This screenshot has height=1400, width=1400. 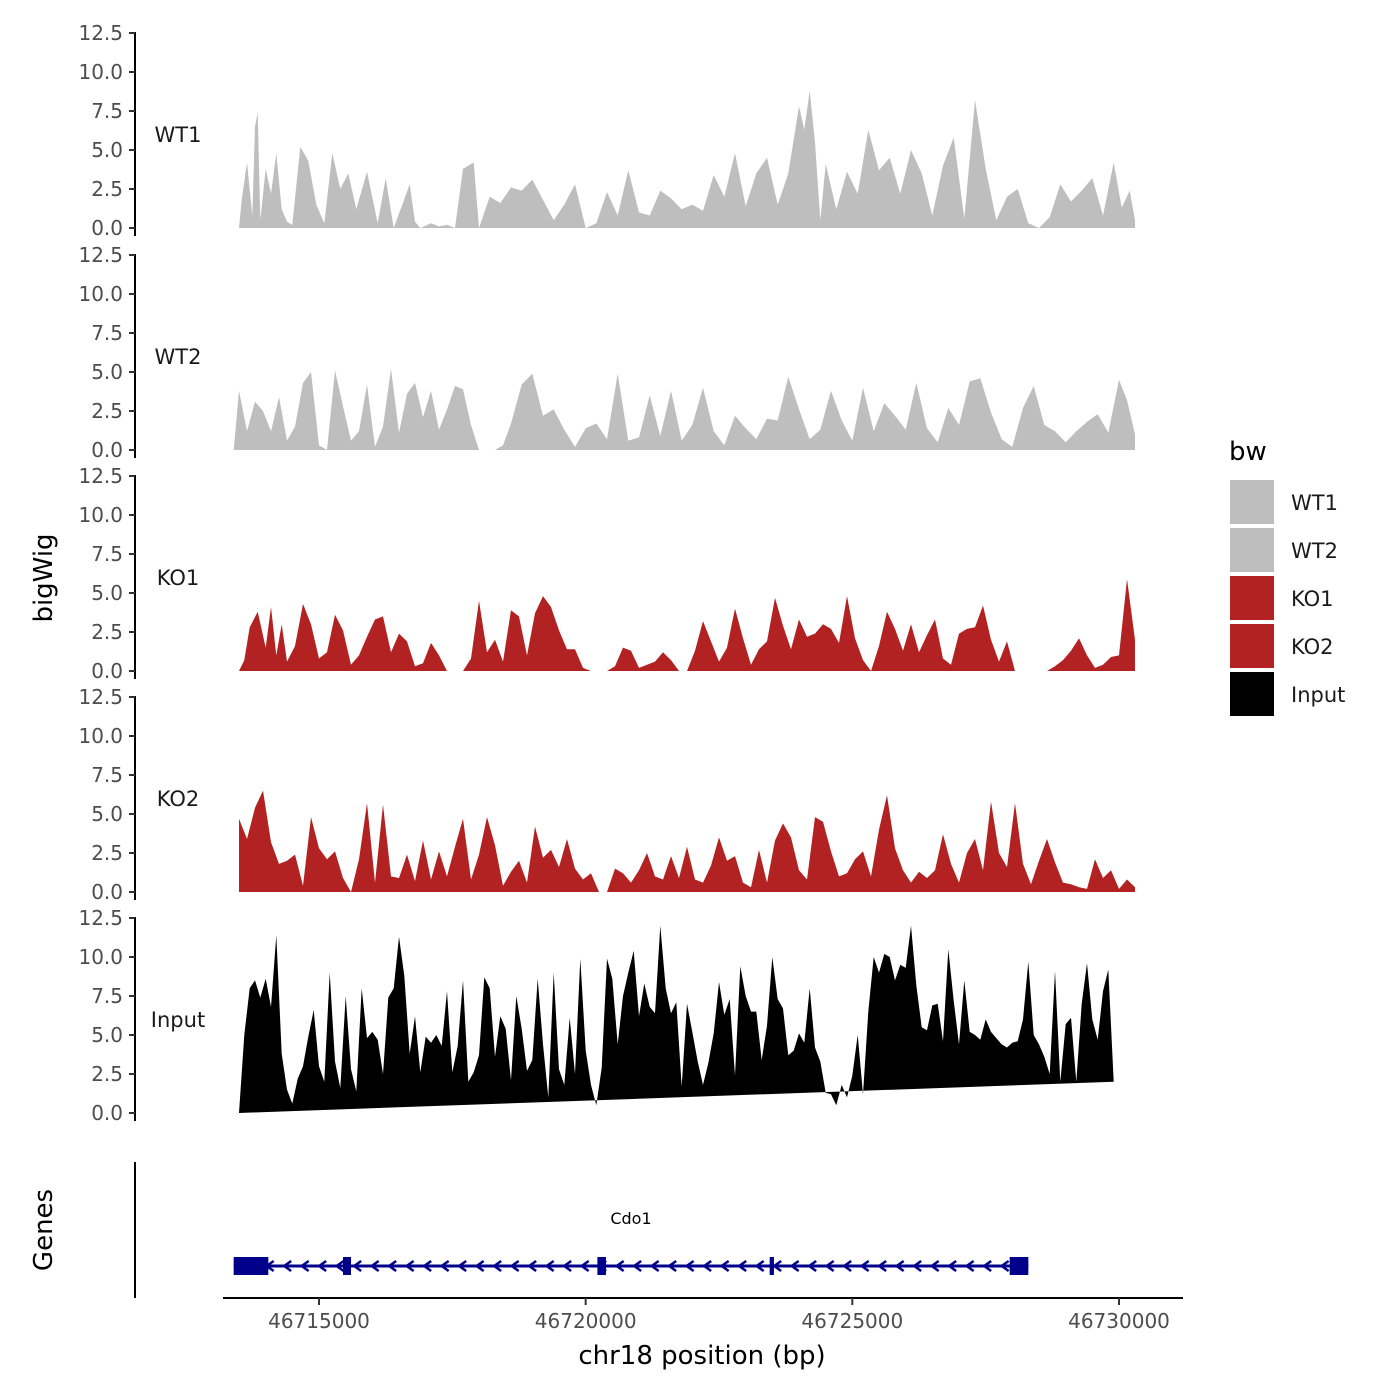 What do you see at coordinates (701, 1356) in the screenshot?
I see `x-axis-title: chr18 position (bp)` at bounding box center [701, 1356].